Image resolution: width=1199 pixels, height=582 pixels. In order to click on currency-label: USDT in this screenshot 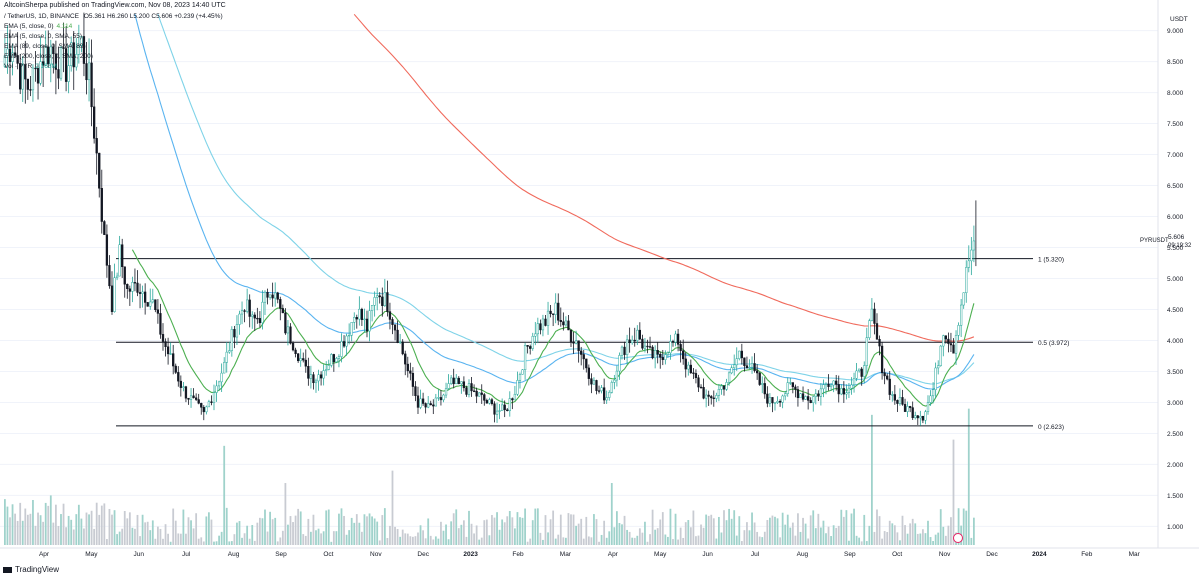, I will do `click(1179, 19)`.